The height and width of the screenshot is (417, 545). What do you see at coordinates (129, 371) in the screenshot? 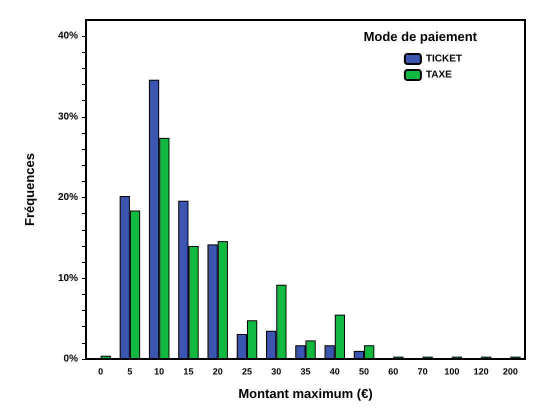
I see `x-tick-label: 5` at bounding box center [129, 371].